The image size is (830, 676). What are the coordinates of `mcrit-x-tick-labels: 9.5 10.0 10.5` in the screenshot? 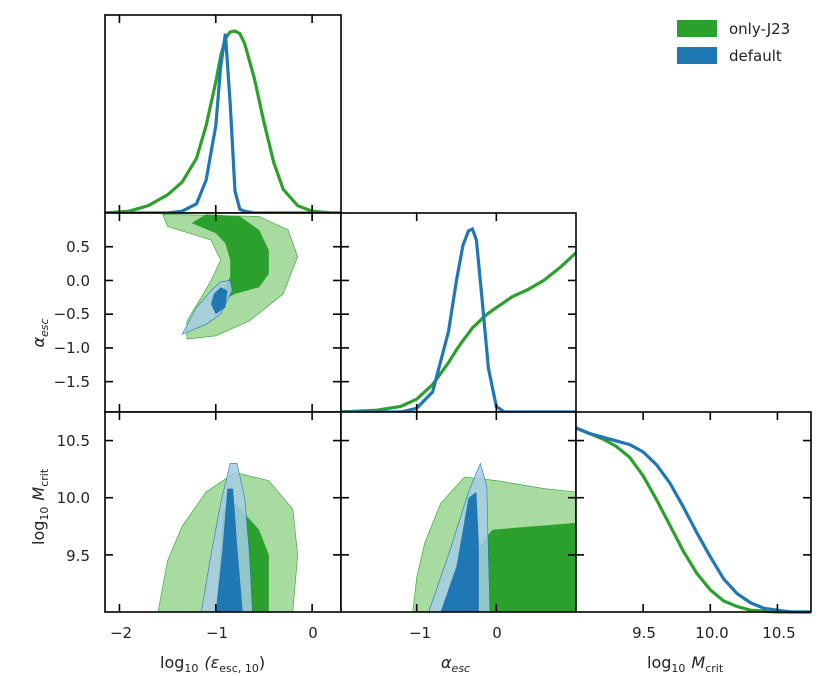 It's located at (714, 633).